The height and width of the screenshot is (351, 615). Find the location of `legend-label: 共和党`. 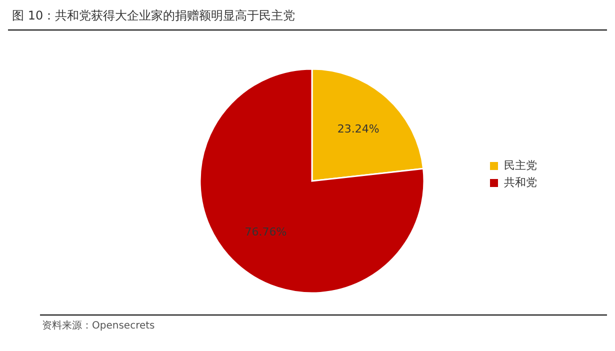

legend-label: 共和党 is located at coordinates (520, 183).